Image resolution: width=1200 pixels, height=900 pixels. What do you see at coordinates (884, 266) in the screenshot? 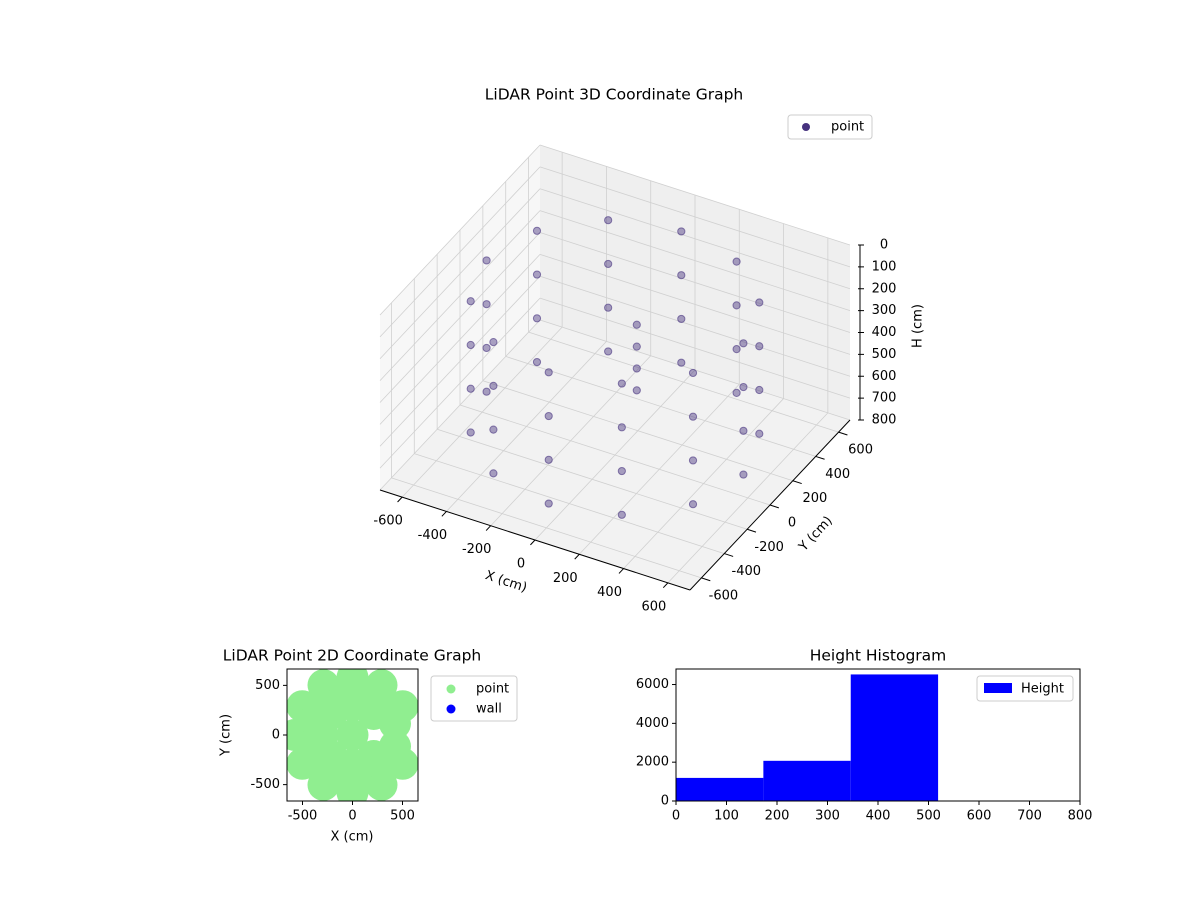
I see `z-tick-label: 100` at bounding box center [884, 266].